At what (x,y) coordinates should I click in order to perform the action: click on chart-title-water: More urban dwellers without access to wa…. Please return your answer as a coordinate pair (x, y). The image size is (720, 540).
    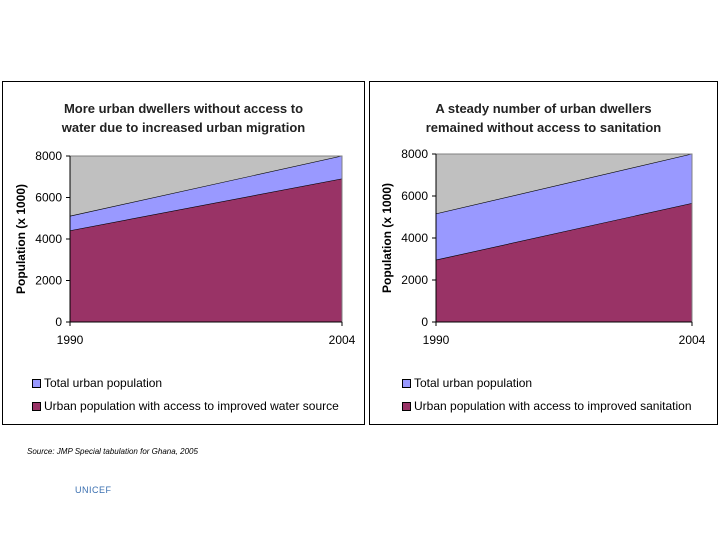
    Looking at the image, I should click on (183, 118).